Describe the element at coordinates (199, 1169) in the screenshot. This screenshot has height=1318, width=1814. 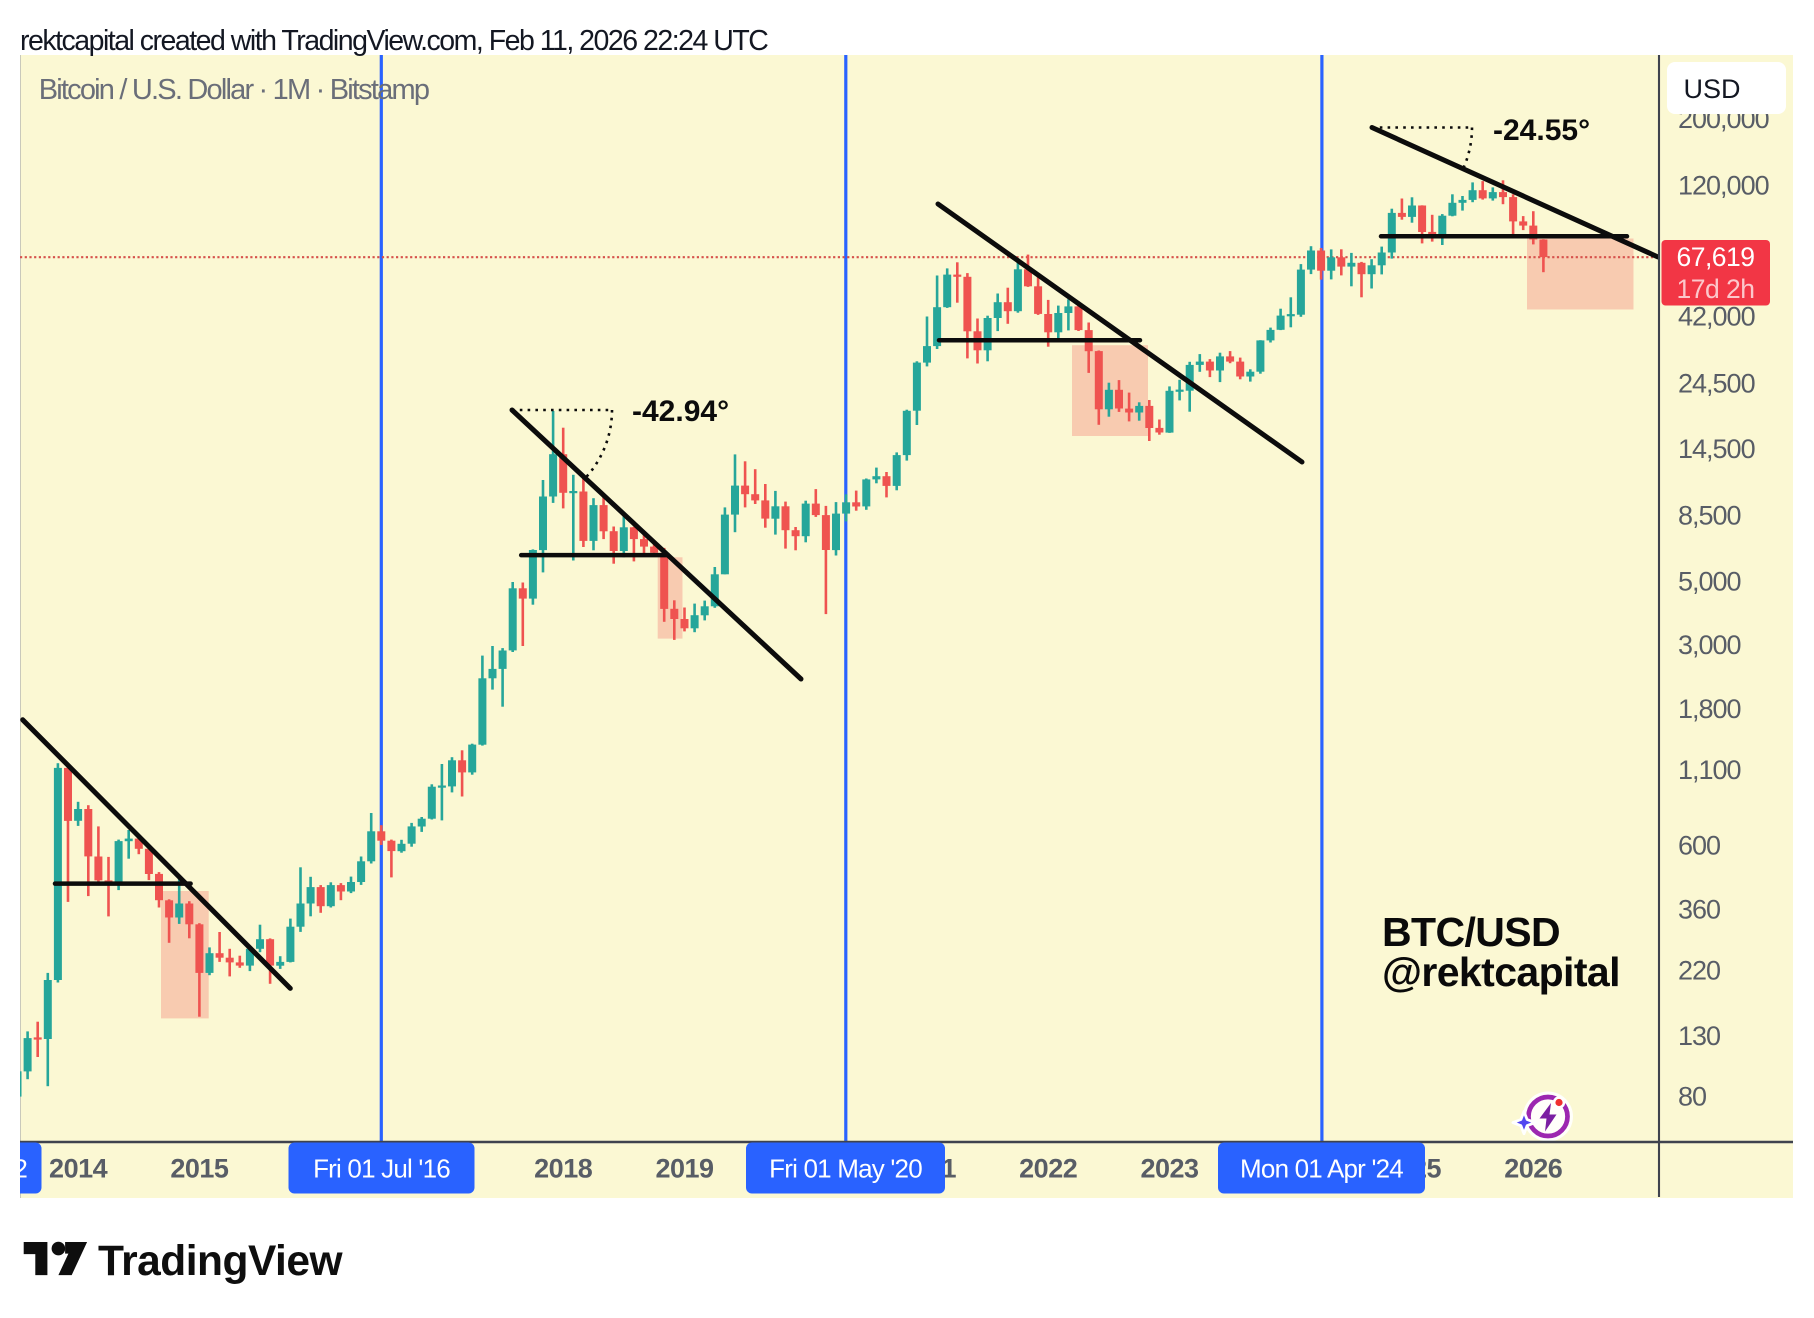
I see `svg-text: 2015` at that location.